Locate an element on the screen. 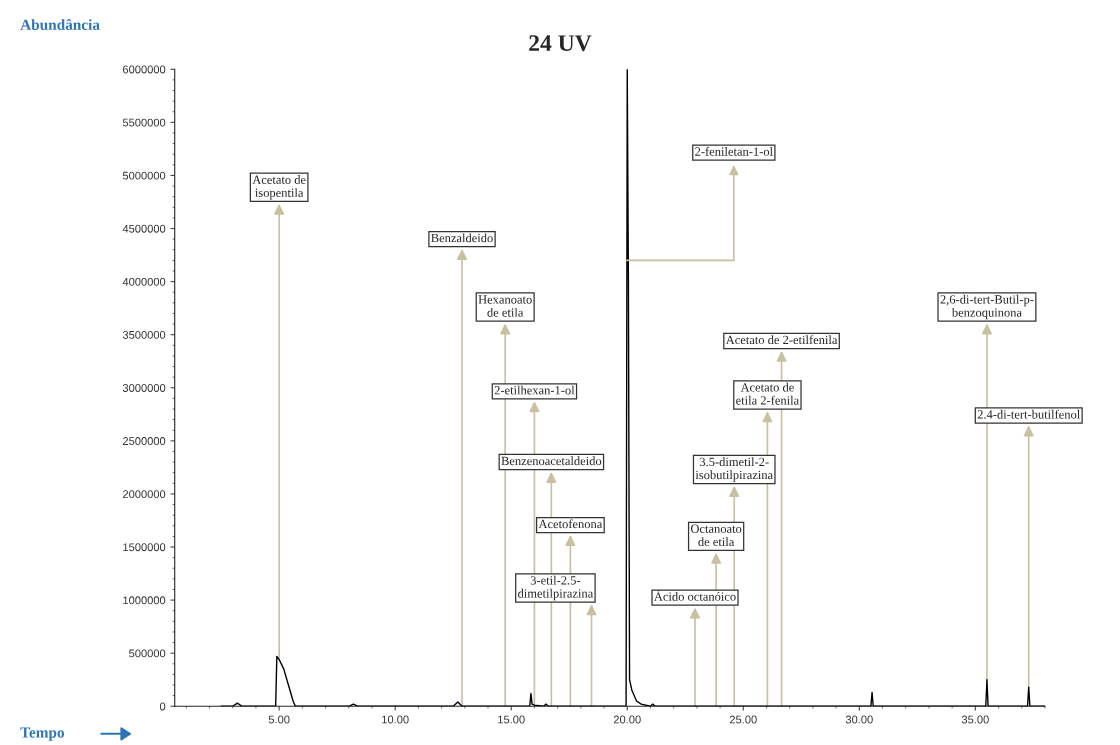 The width and height of the screenshot is (1120, 745). annotation: 2-feniletan-1-ol is located at coordinates (734, 151).